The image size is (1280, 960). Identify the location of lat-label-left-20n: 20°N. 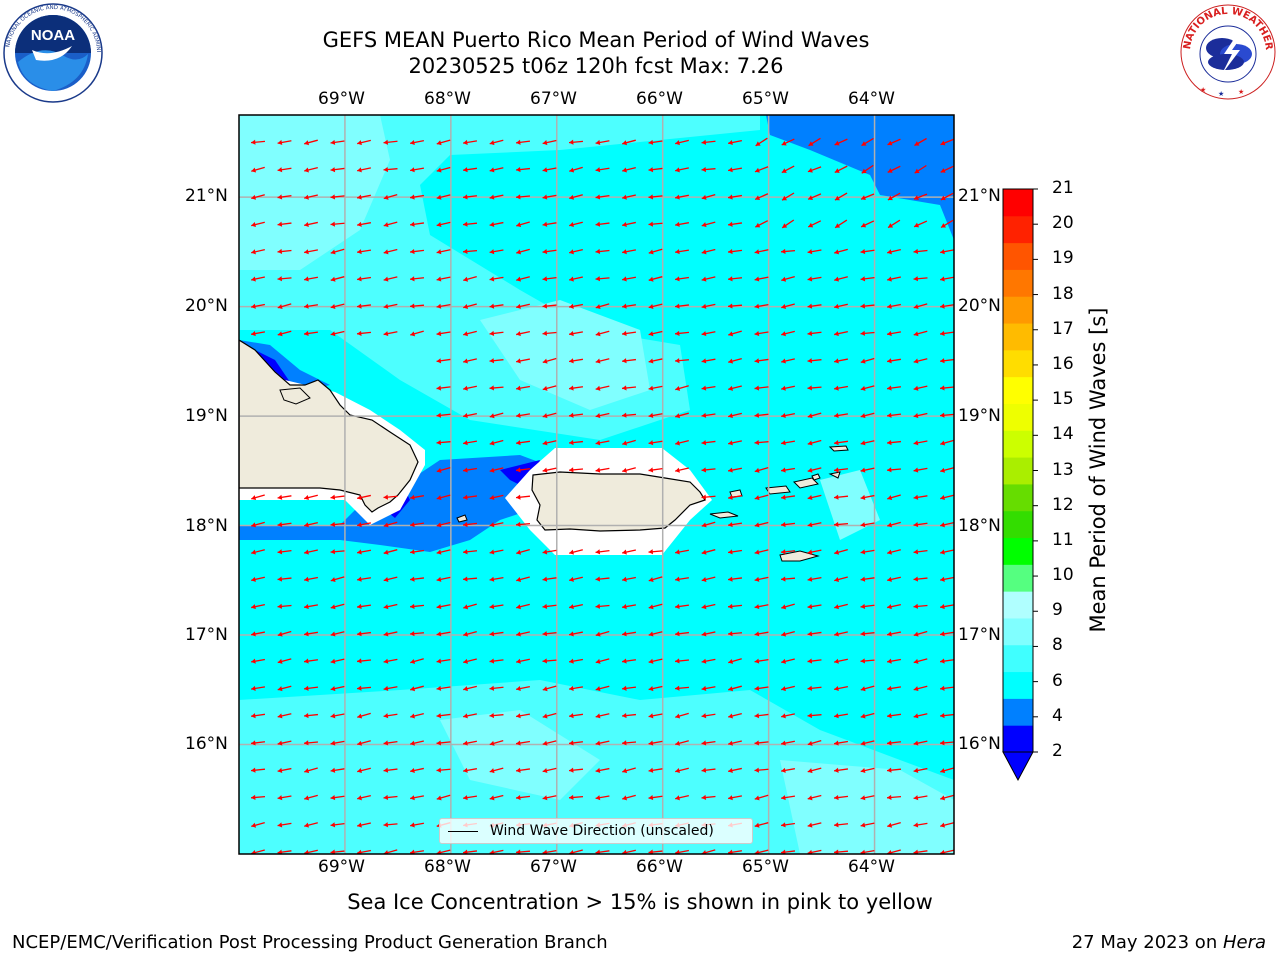
(206, 306).